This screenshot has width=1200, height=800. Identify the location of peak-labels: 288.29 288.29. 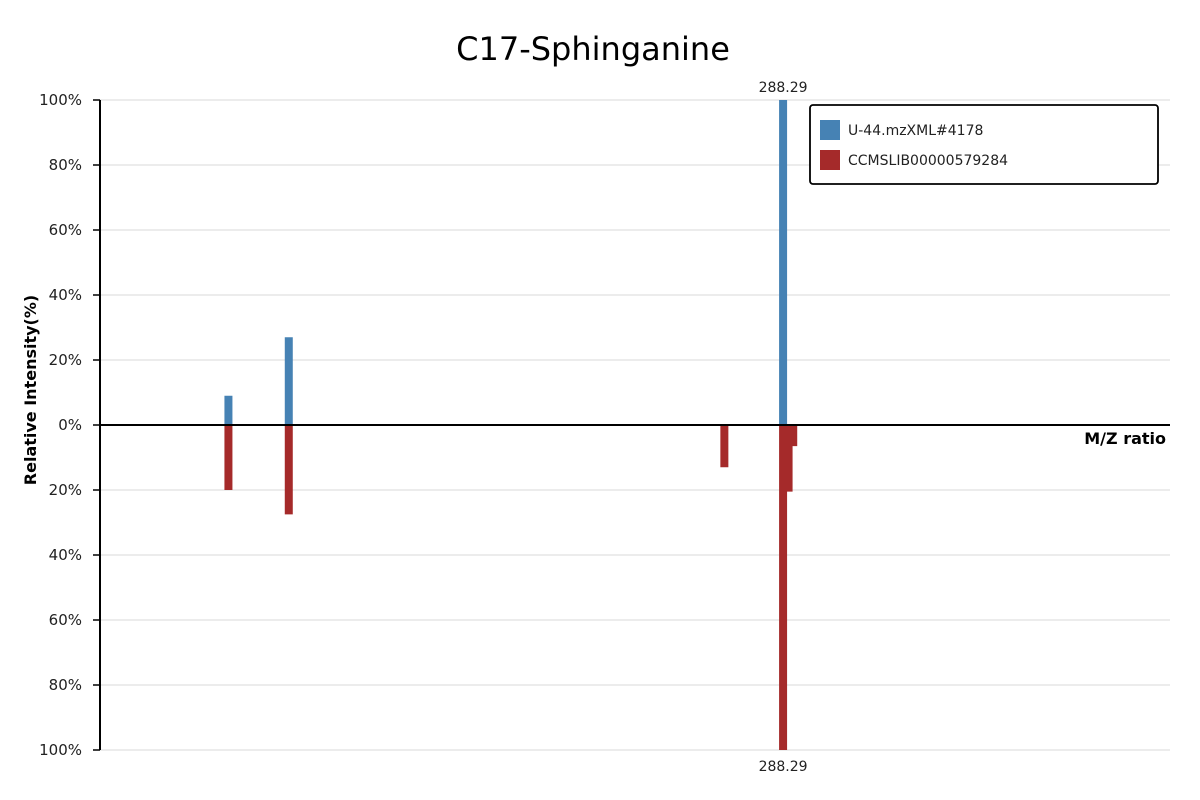
(783, 427).